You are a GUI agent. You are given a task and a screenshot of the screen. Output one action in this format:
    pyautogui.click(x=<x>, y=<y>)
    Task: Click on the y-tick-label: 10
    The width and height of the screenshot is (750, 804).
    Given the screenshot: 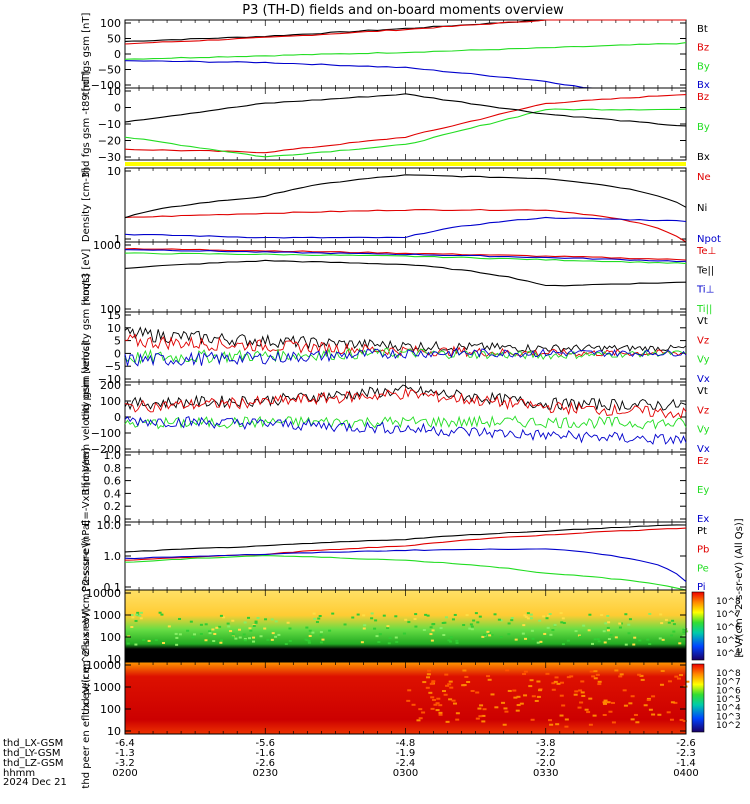 What is the action you would take?
    pyautogui.click(x=114, y=731)
    